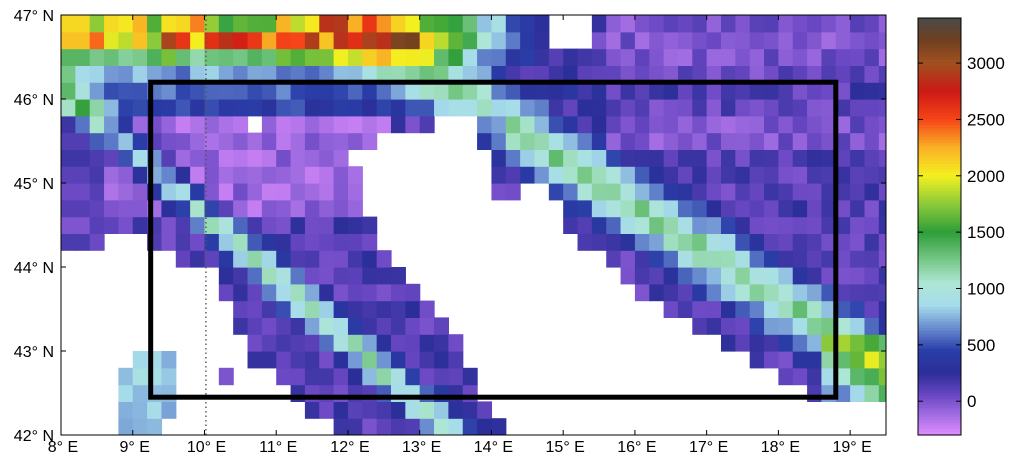 The height and width of the screenshot is (460, 1014). What do you see at coordinates (708, 447) in the screenshot?
I see `lon-tick-label: 17° E` at bounding box center [708, 447].